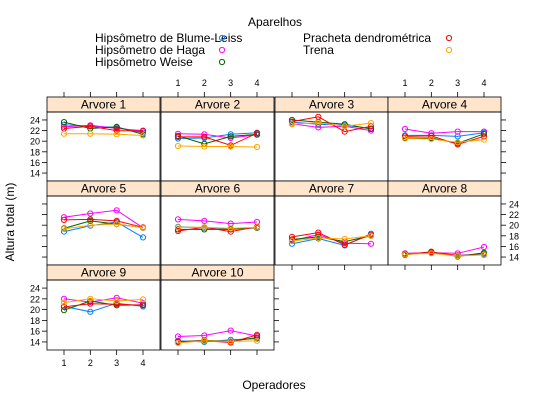 The image size is (540, 405). What do you see at coordinates (332, 105) in the screenshot?
I see `panel-title: Arvore 3` at bounding box center [332, 105].